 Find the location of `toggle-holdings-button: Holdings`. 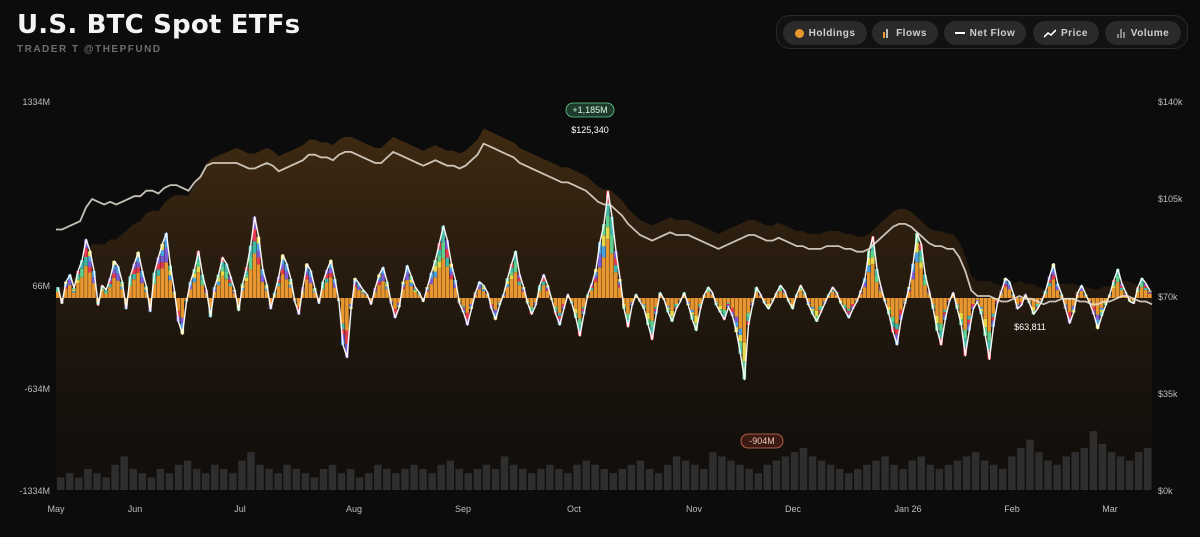

toggle-holdings-button: Holdings is located at coordinates (825, 33).